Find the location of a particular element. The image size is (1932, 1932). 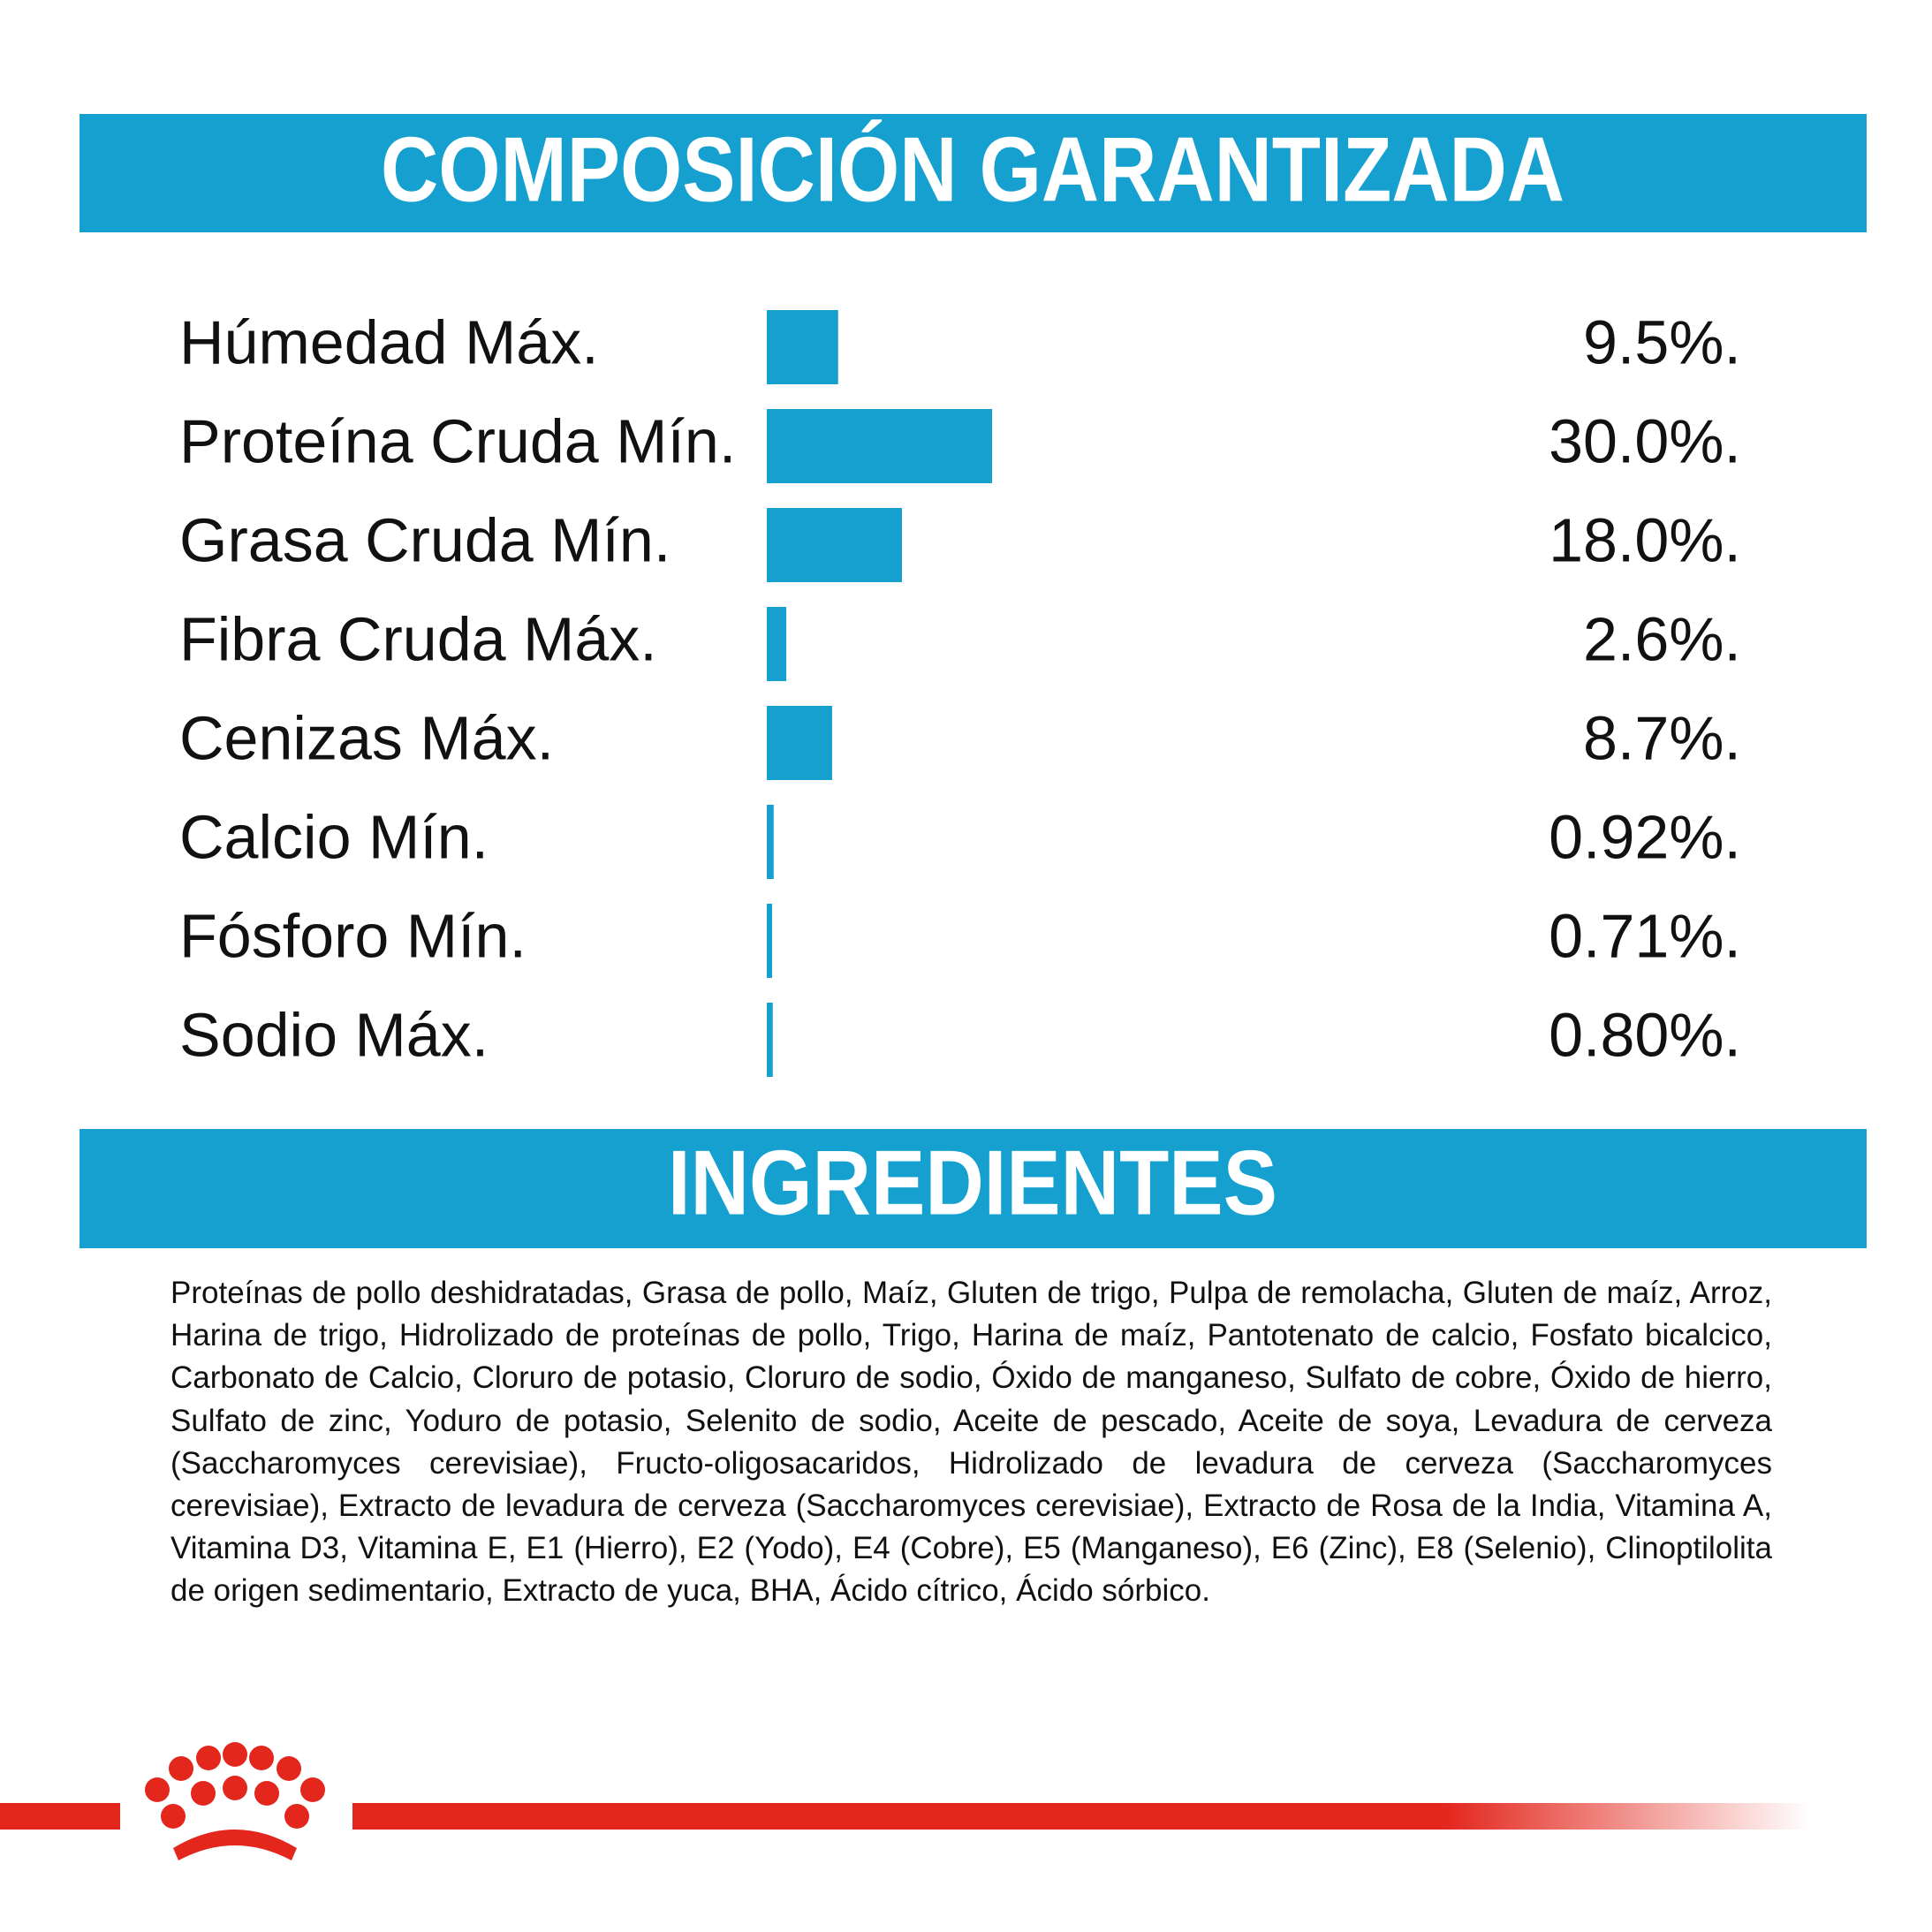

chart-title: COMPOSICIÓN GARANTIZADA is located at coordinates (973, 170).